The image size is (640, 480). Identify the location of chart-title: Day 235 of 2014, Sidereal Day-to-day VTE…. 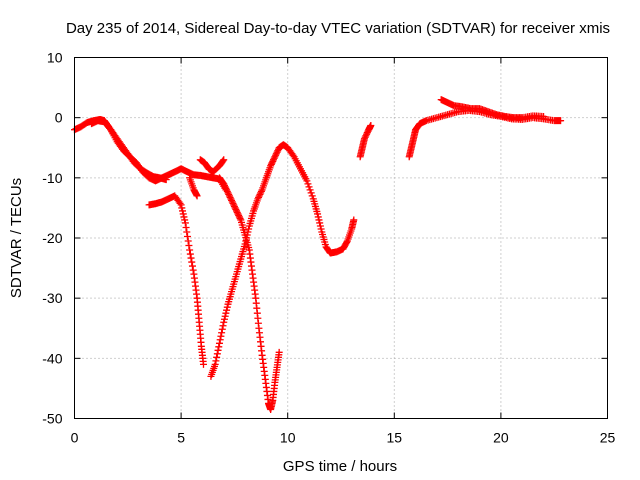
(338, 28).